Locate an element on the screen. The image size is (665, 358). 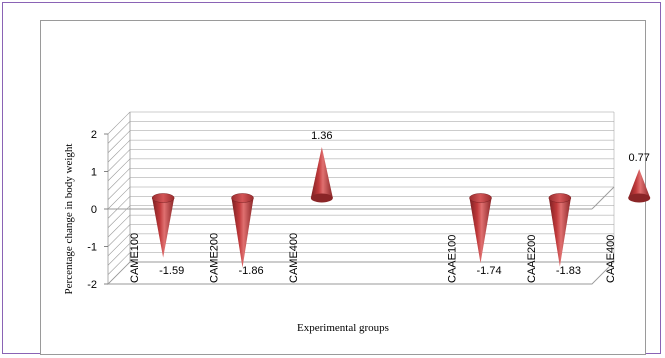
category-label: CAME100 is located at coordinates (135, 258).